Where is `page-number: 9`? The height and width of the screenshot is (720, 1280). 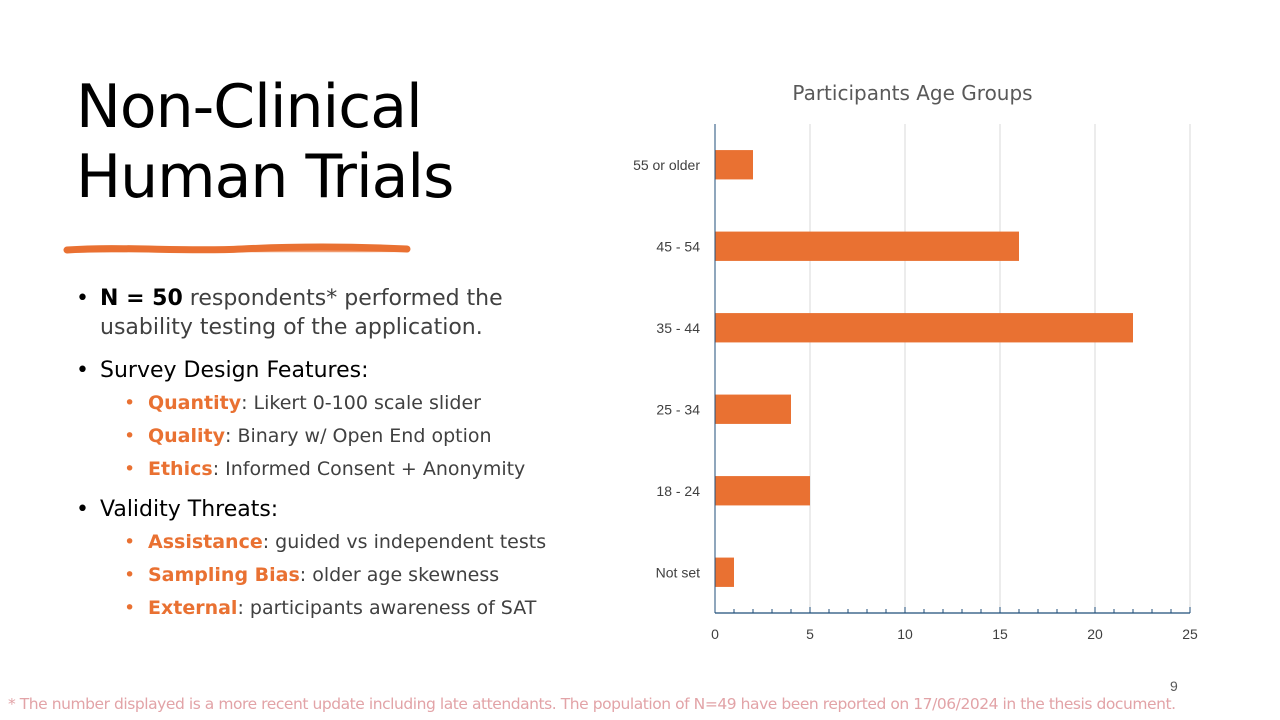 page-number: 9 is located at coordinates (1174, 686).